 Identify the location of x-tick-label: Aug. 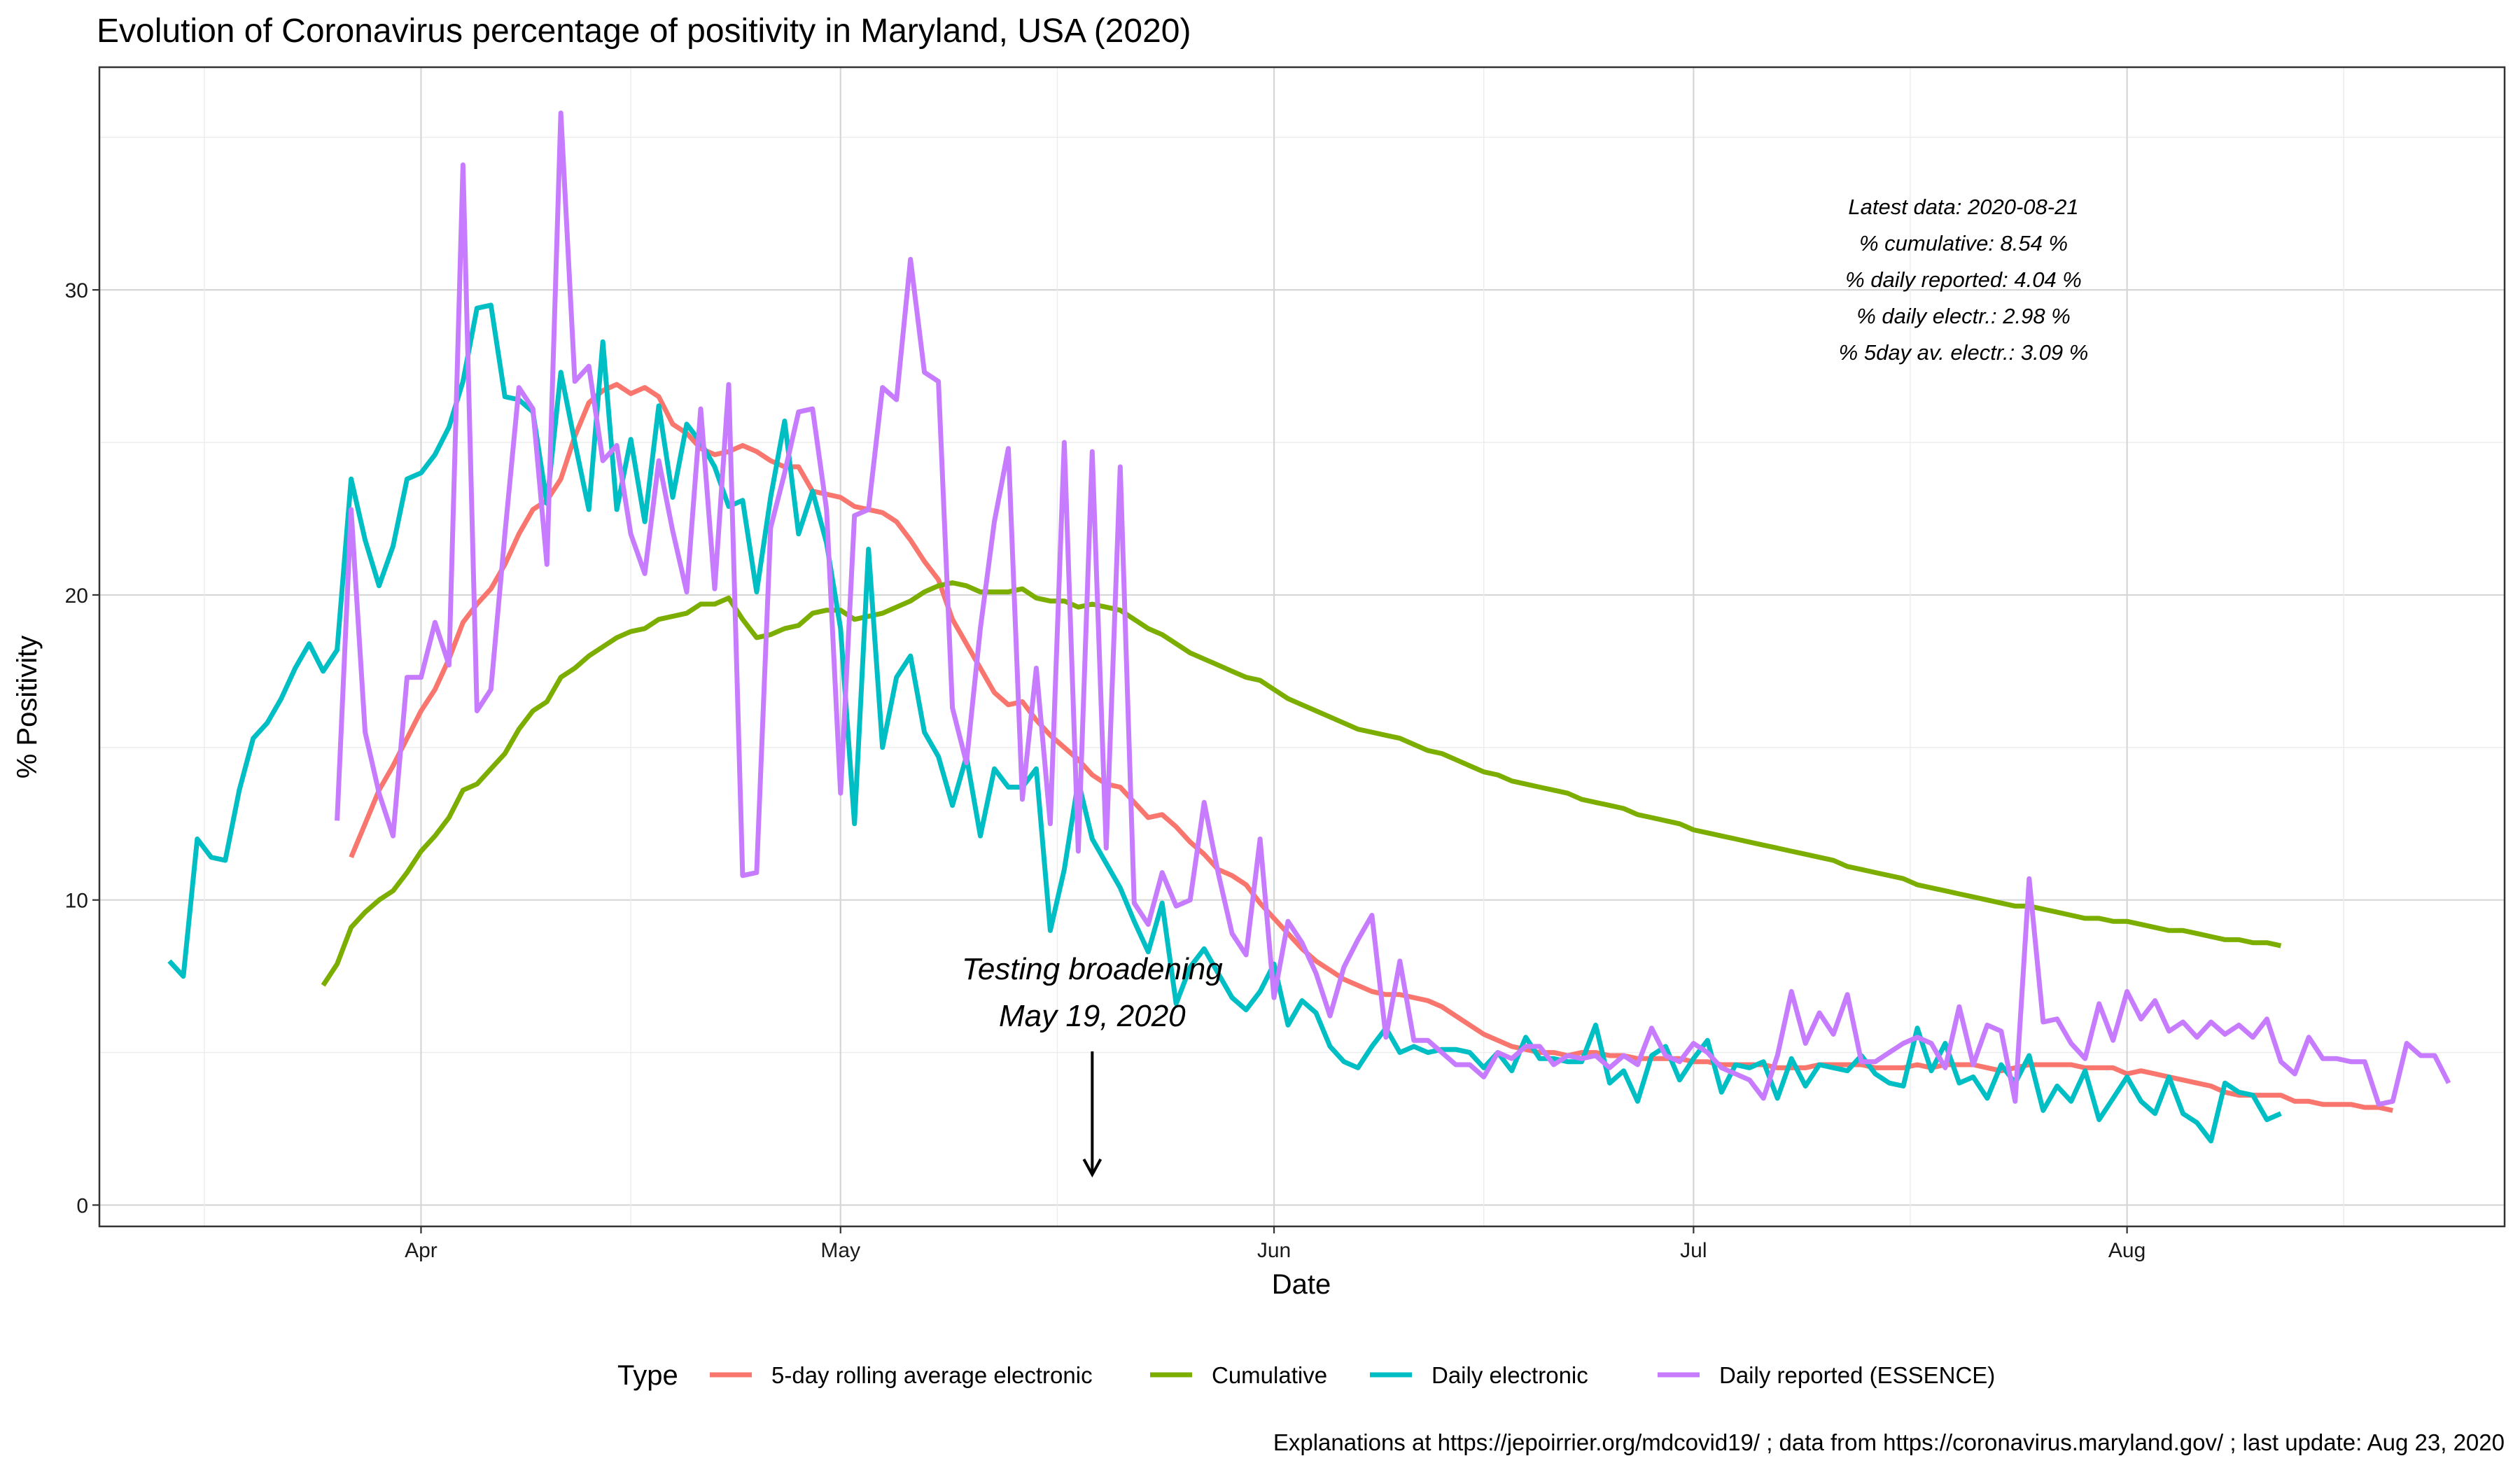
(2127, 1250).